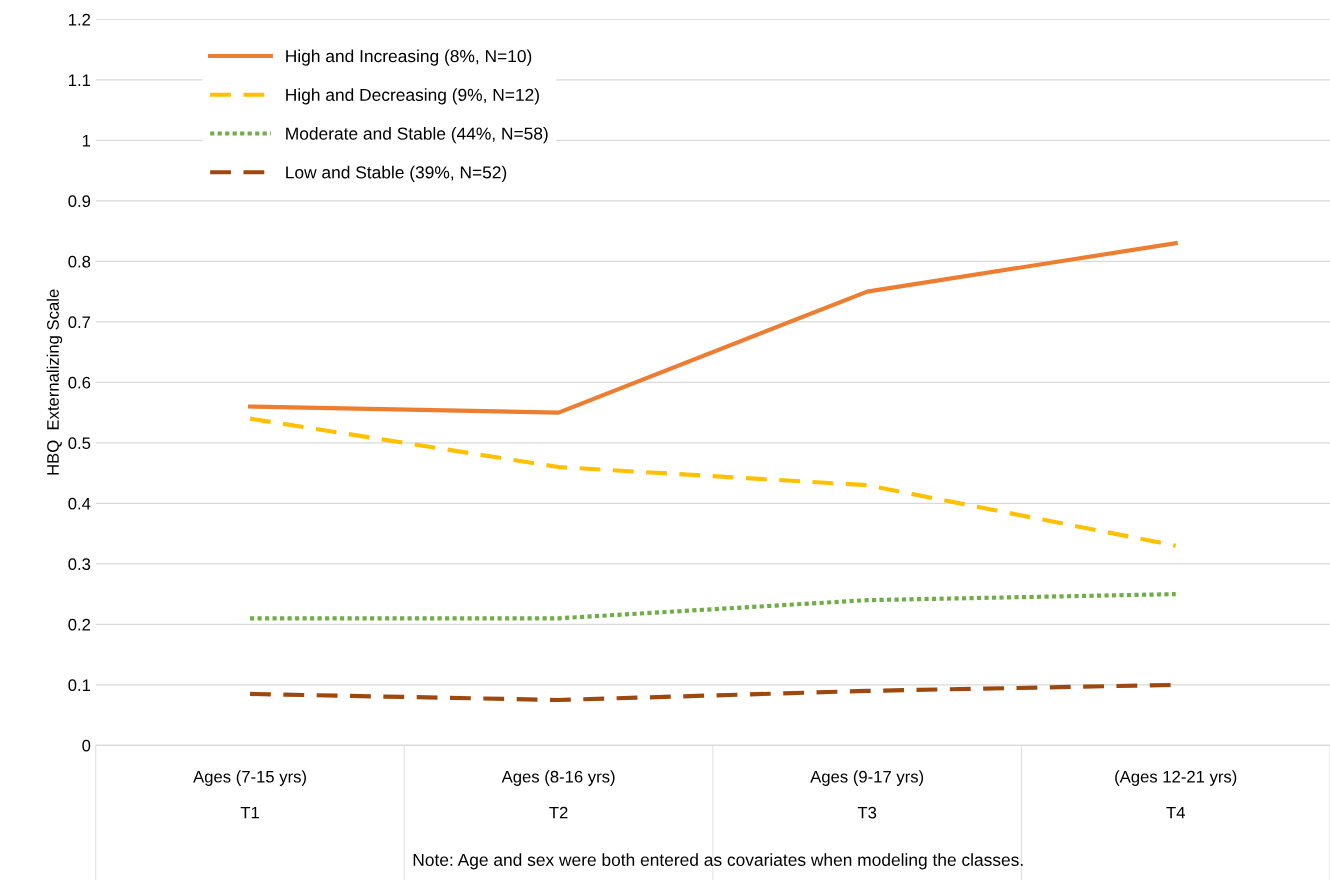 This screenshot has width=1330, height=880. Describe the element at coordinates (79, 382) in the screenshot. I see `y-tick-label: 0.6` at that location.